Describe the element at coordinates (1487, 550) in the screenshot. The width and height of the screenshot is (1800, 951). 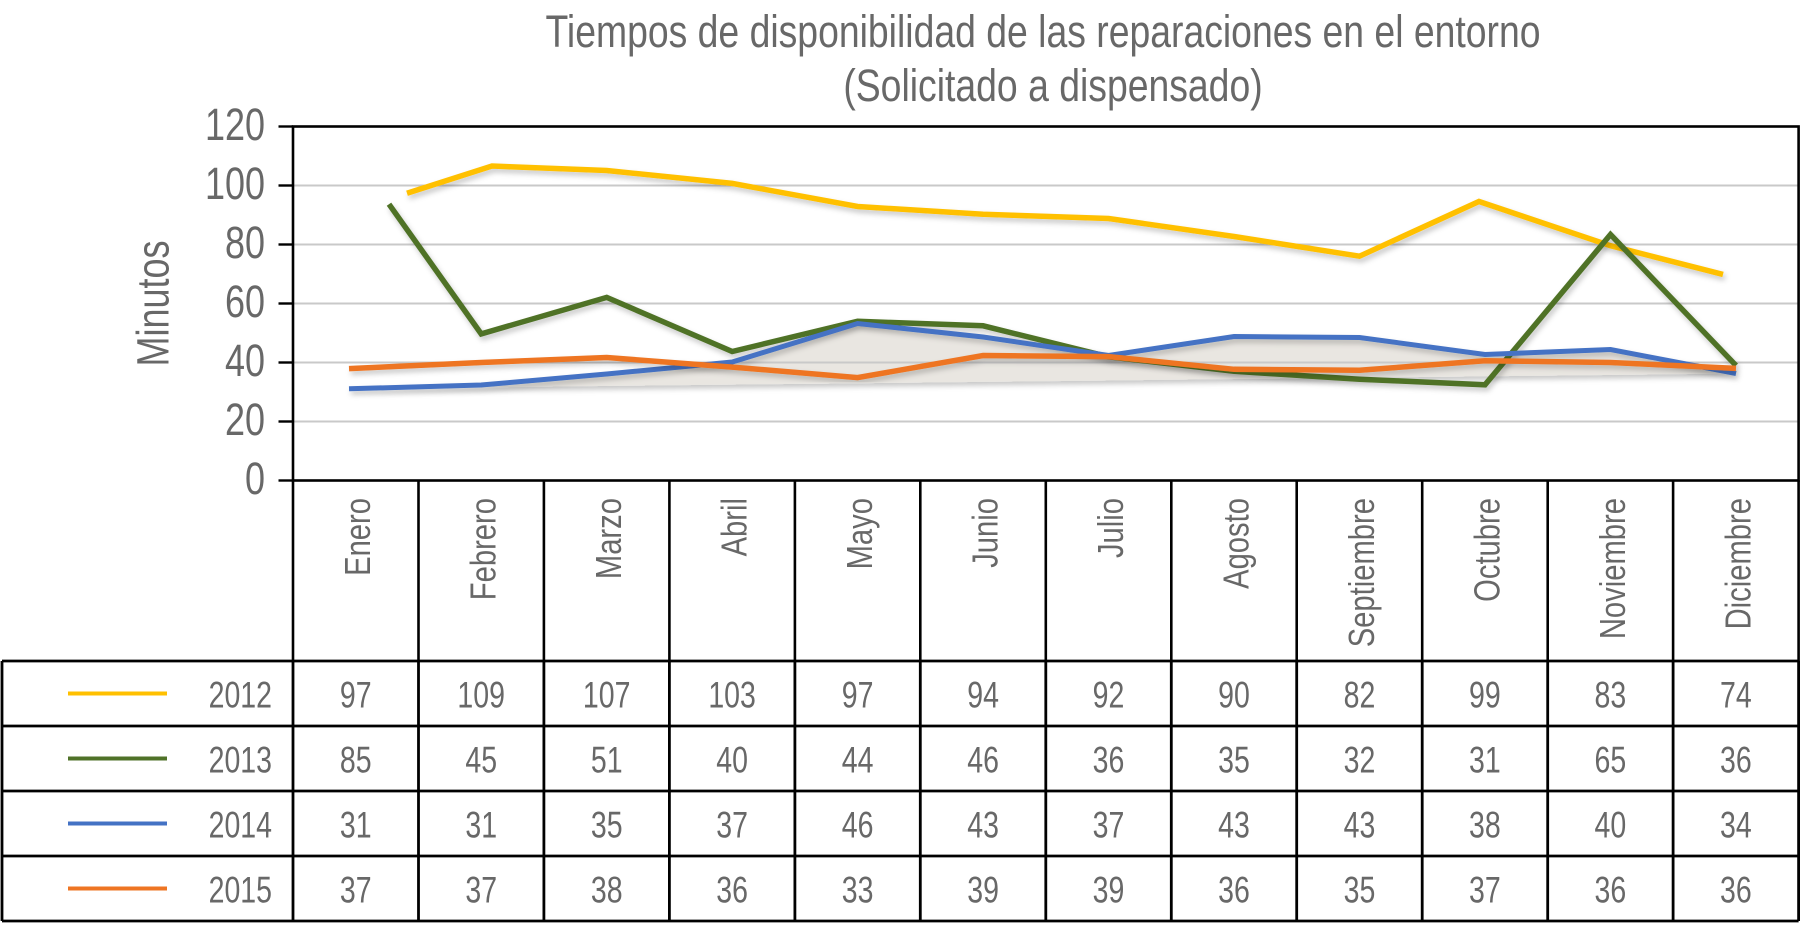
I see `svg-text: Octubre` at that location.